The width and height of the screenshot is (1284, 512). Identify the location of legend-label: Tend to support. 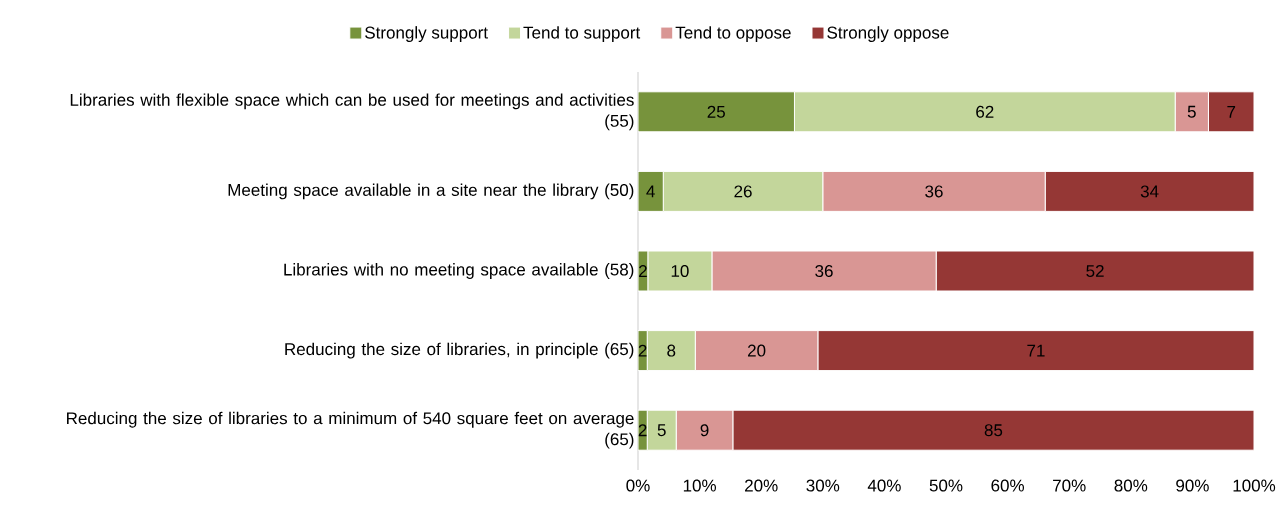
(582, 34).